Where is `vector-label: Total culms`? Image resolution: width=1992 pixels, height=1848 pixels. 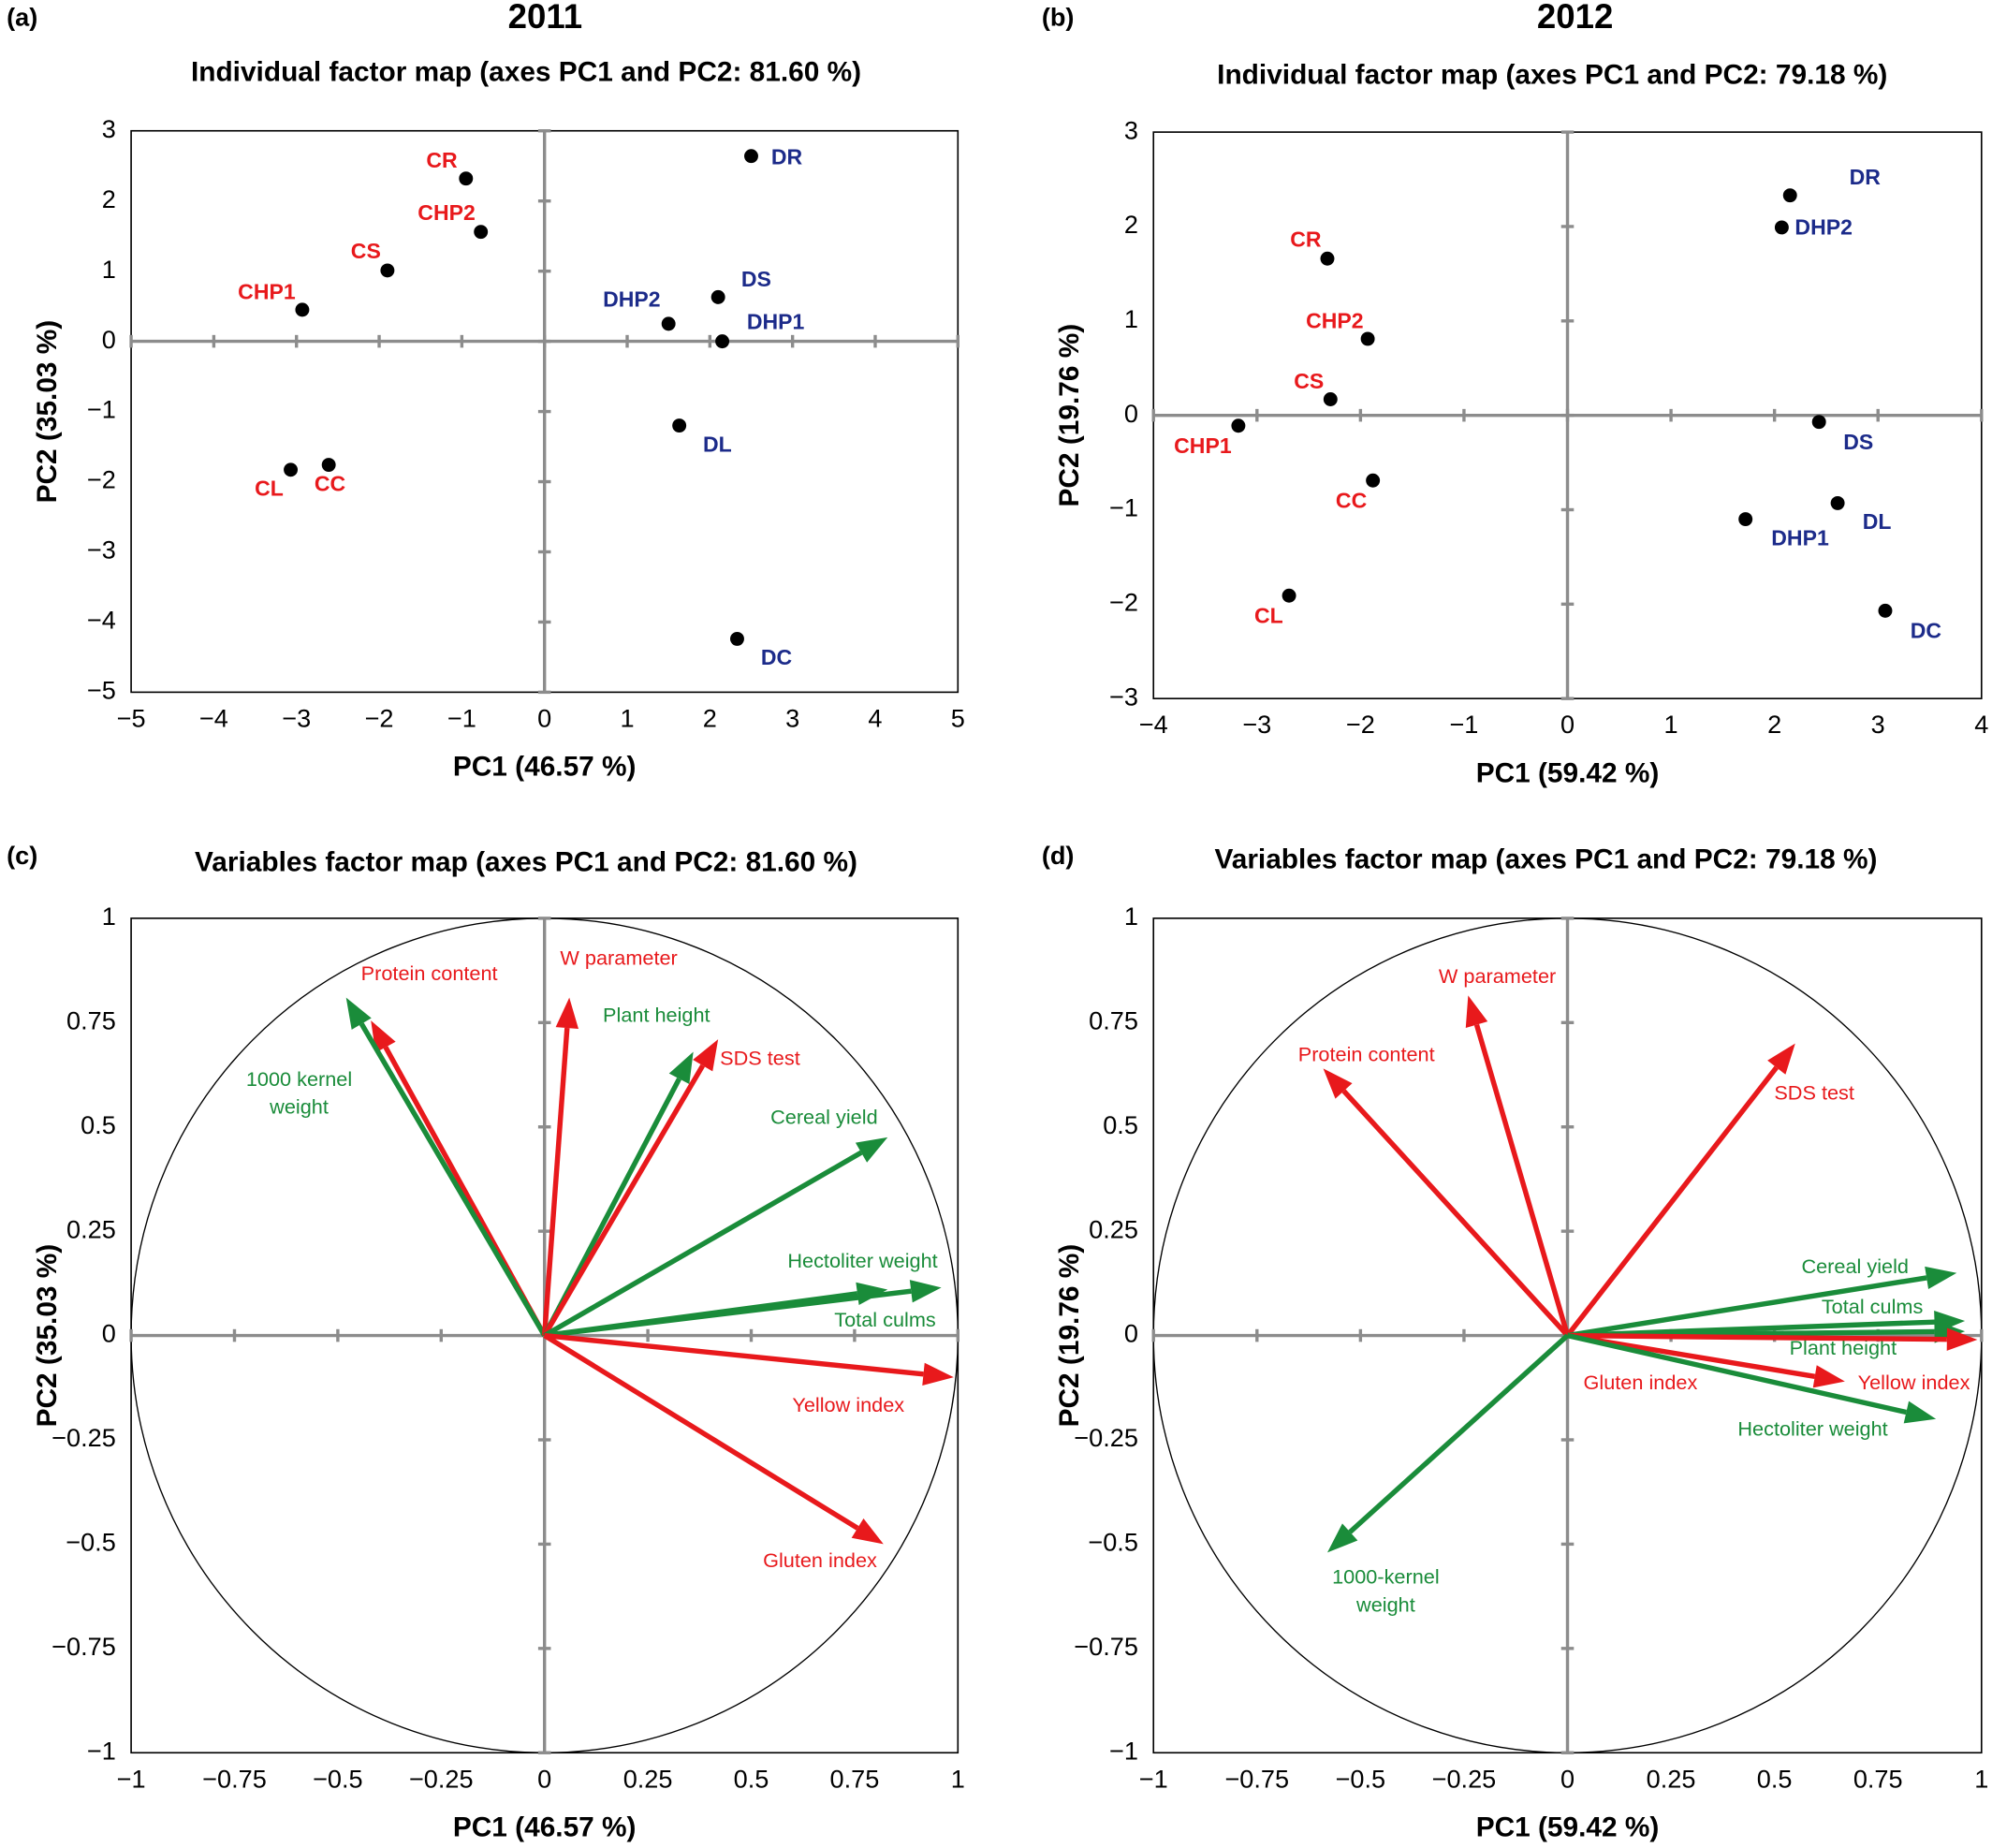
vector-label: Total culms is located at coordinates (1873, 1306).